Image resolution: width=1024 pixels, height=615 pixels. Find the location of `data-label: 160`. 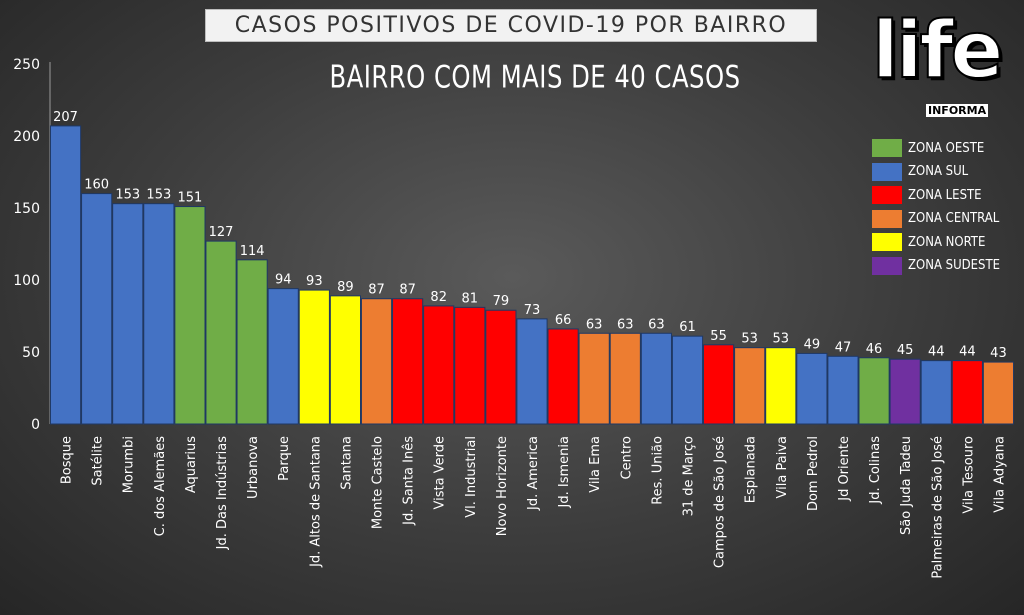

data-label: 160 is located at coordinates (96, 185).